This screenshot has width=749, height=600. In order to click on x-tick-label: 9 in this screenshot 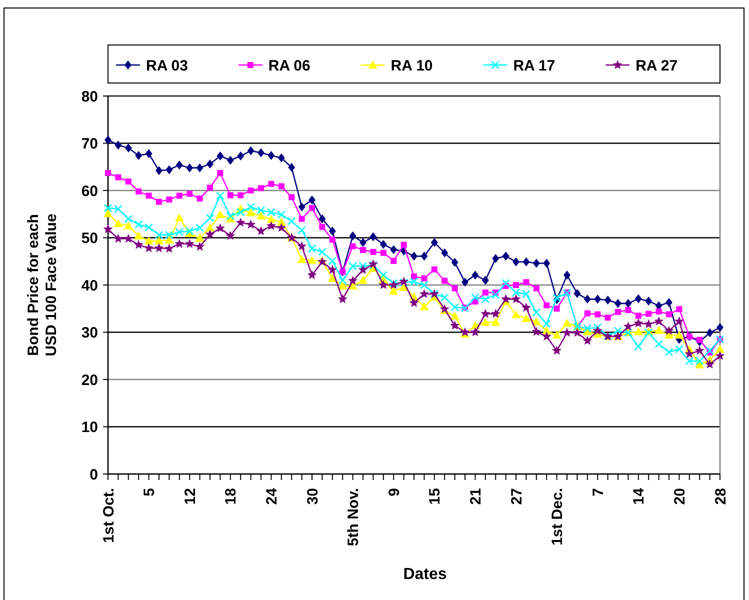, I will do `click(394, 492)`.